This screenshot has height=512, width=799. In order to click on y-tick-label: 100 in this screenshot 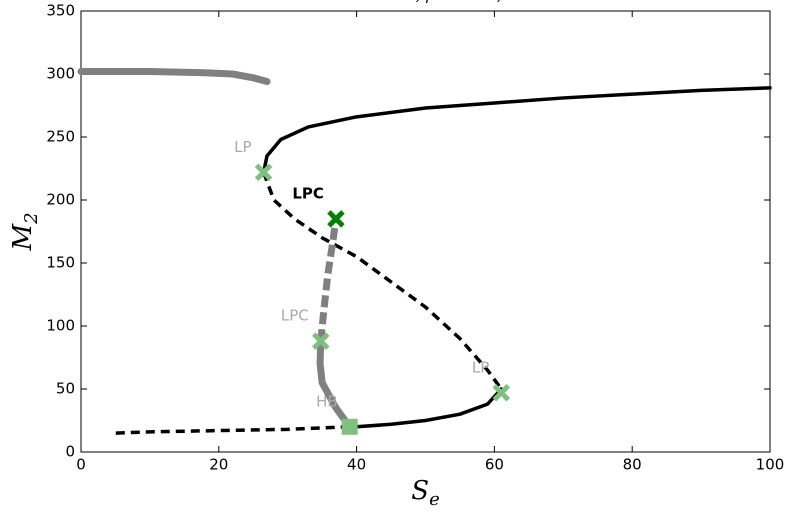, I will do `click(60, 326)`.